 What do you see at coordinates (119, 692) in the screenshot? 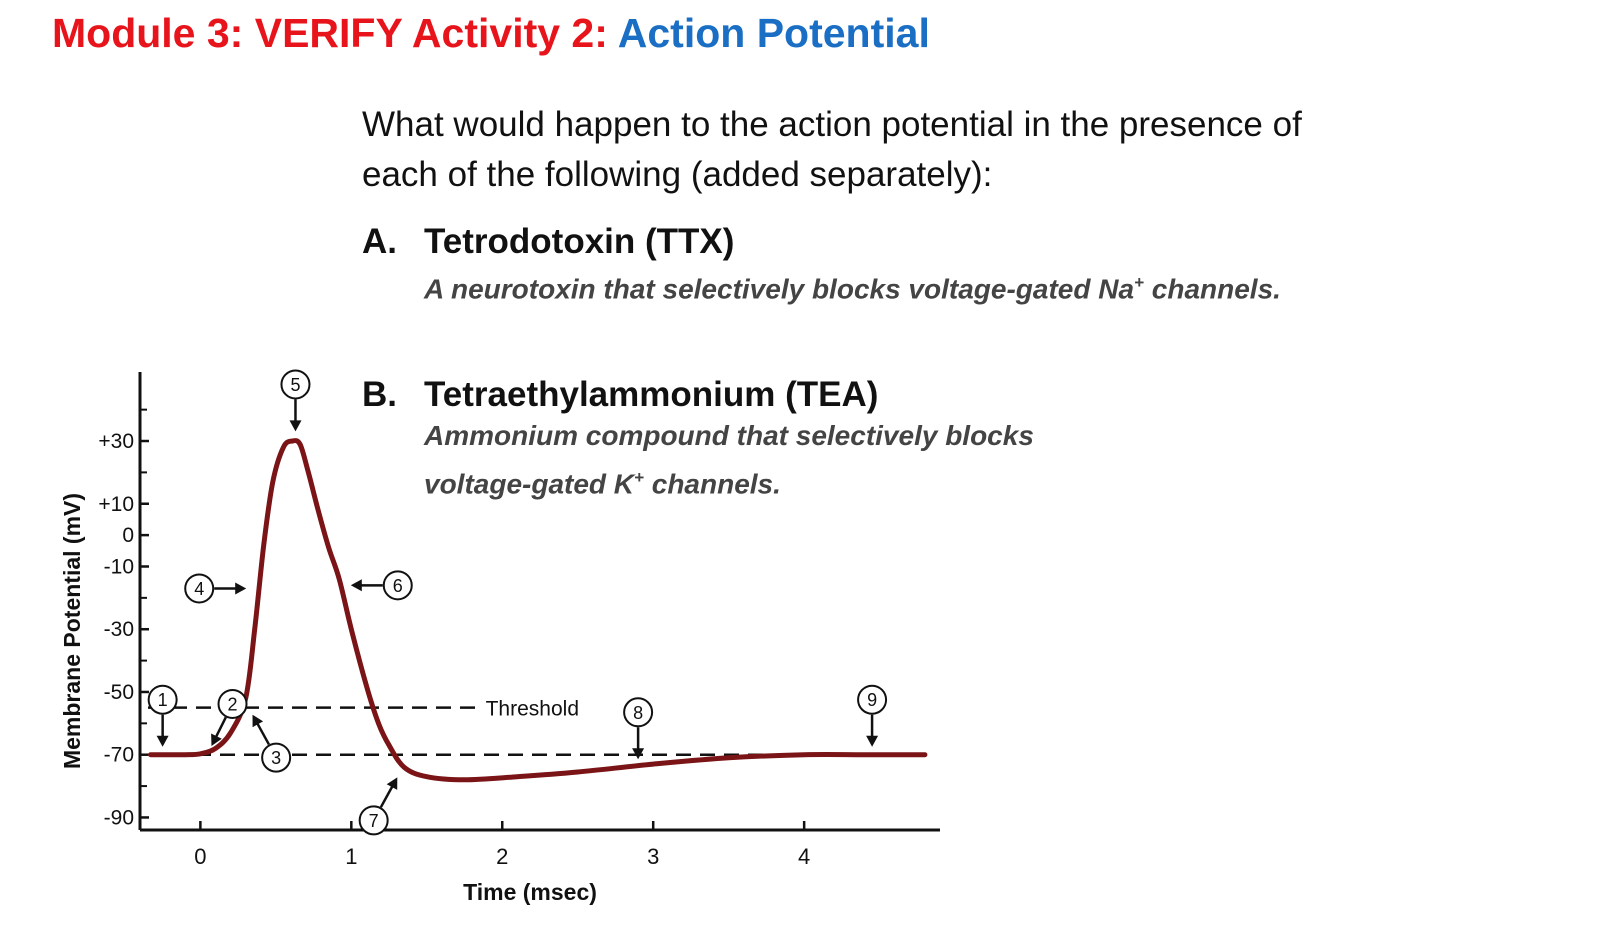
I see `y-tick-label: -50` at bounding box center [119, 692].